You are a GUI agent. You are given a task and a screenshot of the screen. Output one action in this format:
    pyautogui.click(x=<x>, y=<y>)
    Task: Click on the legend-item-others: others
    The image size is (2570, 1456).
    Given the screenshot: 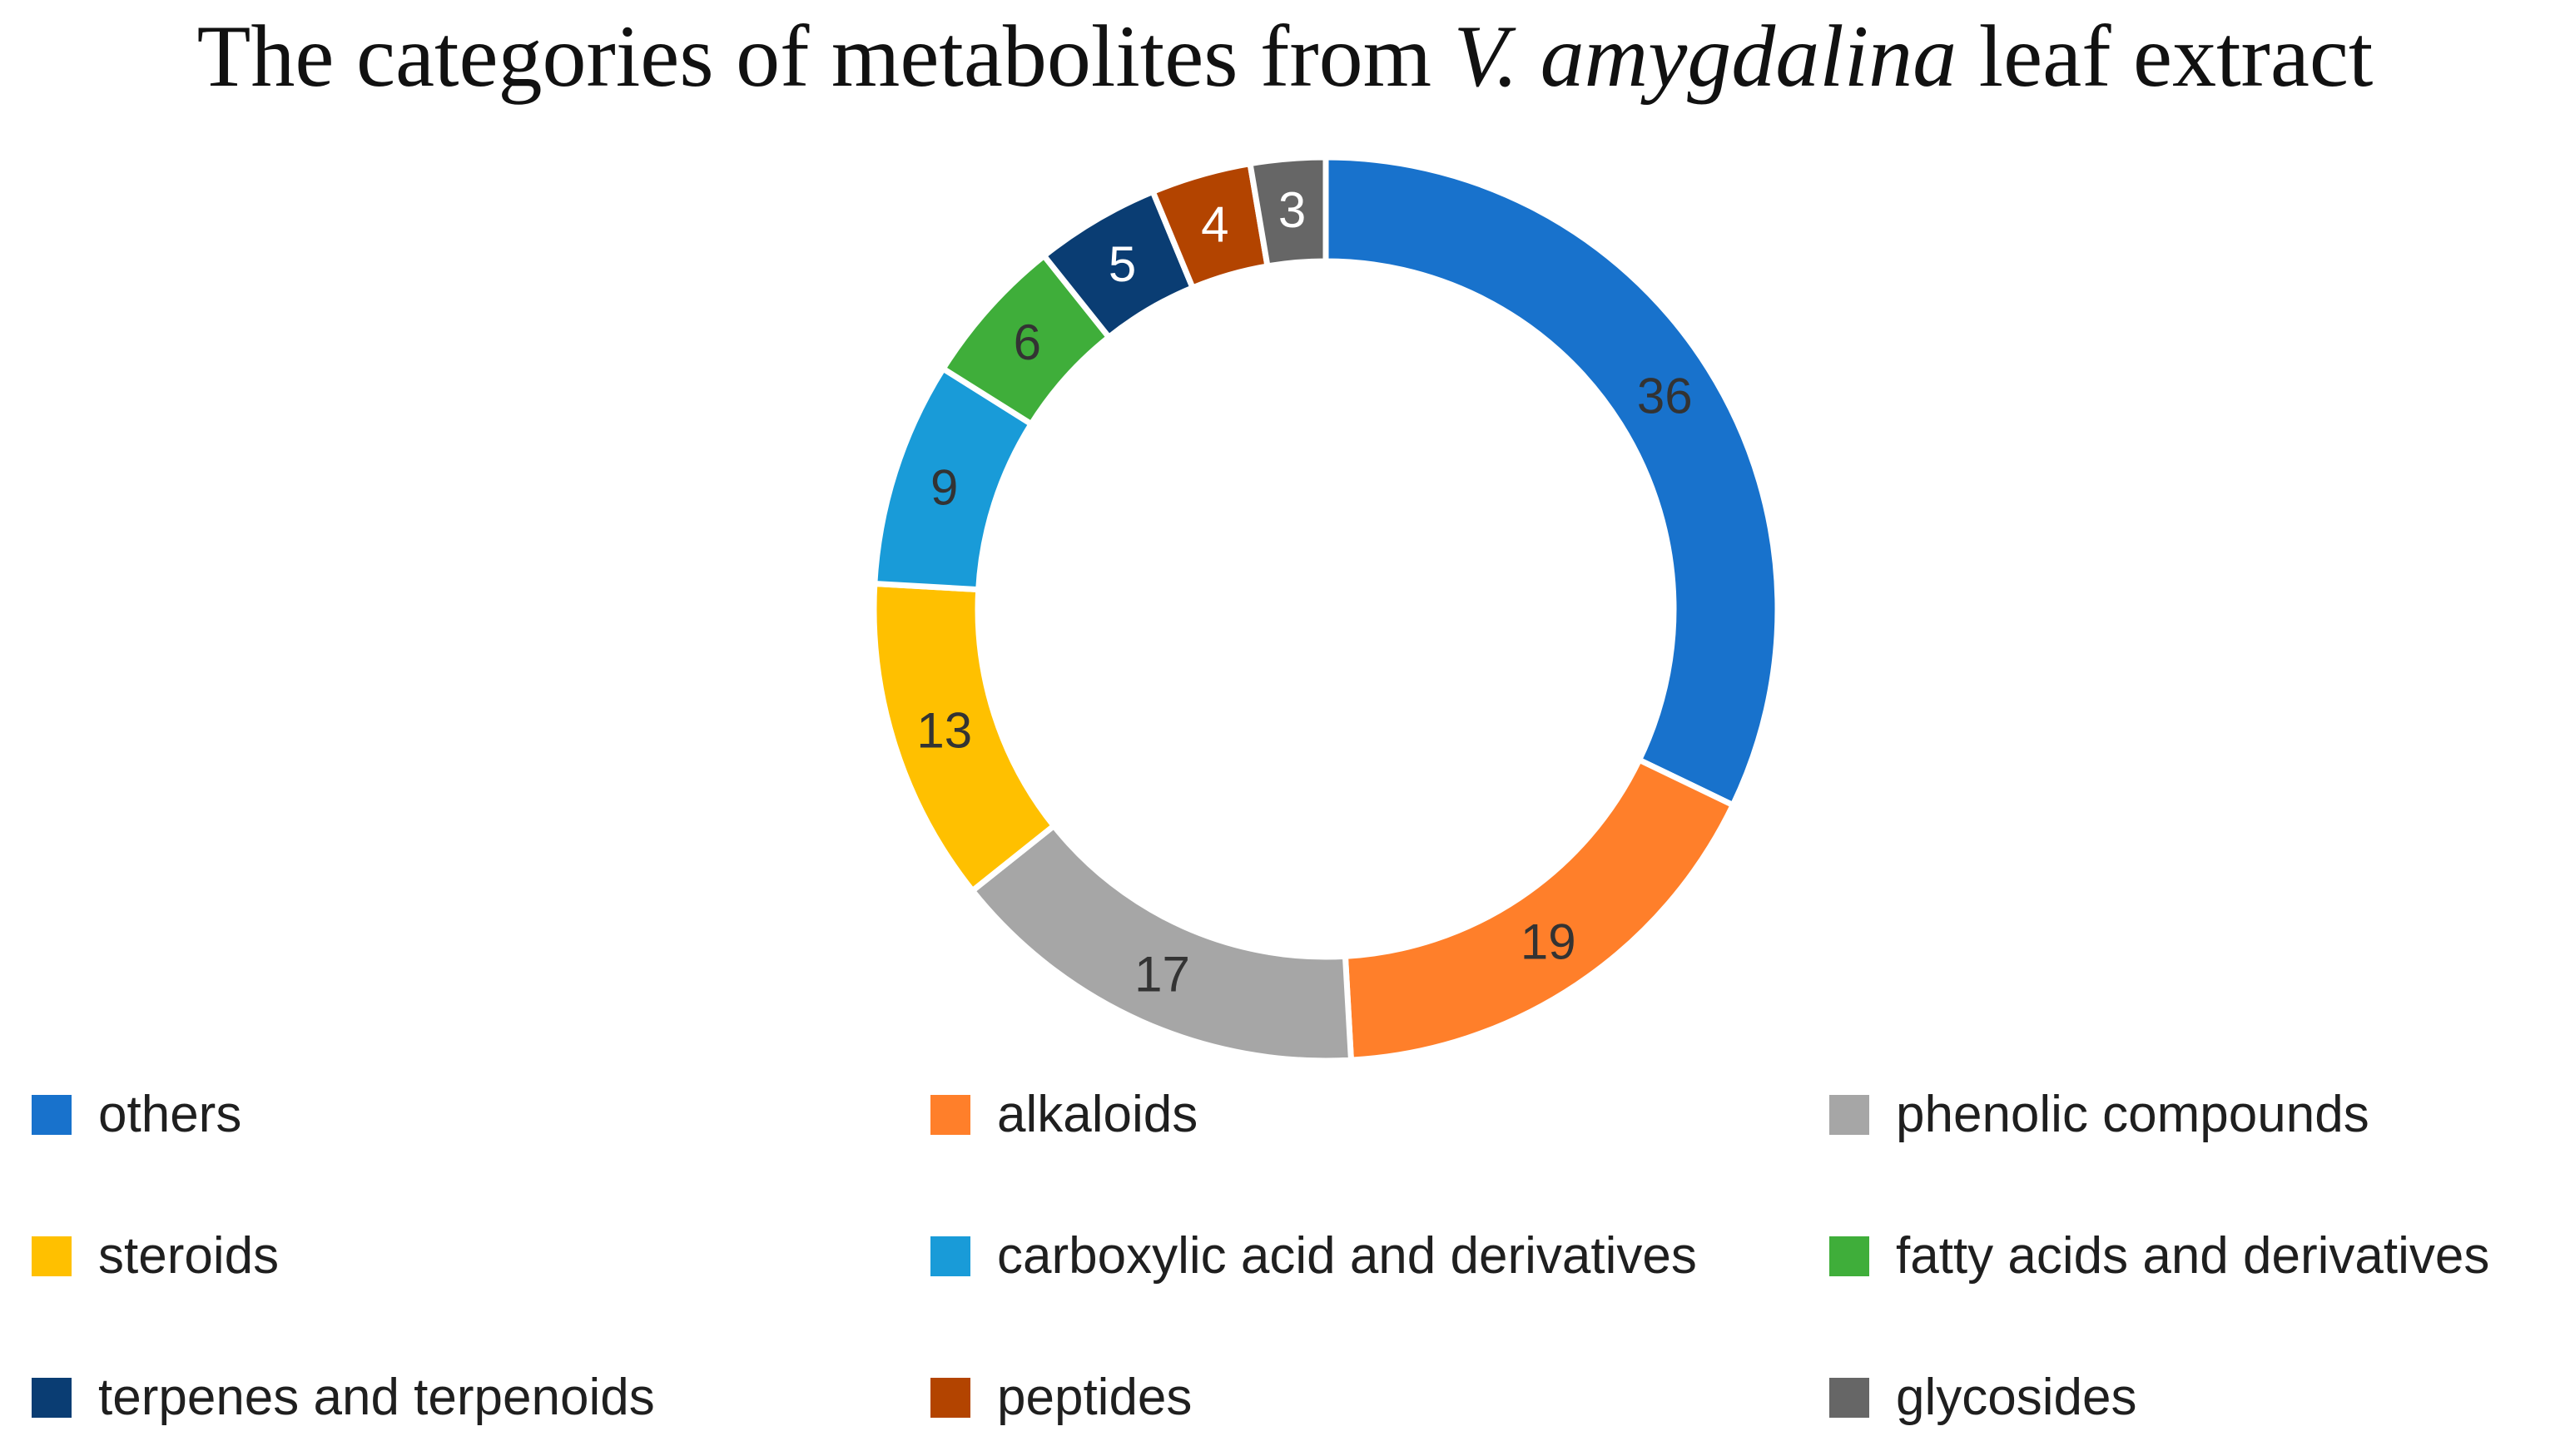 What is the action you would take?
    pyautogui.click(x=136, y=1115)
    